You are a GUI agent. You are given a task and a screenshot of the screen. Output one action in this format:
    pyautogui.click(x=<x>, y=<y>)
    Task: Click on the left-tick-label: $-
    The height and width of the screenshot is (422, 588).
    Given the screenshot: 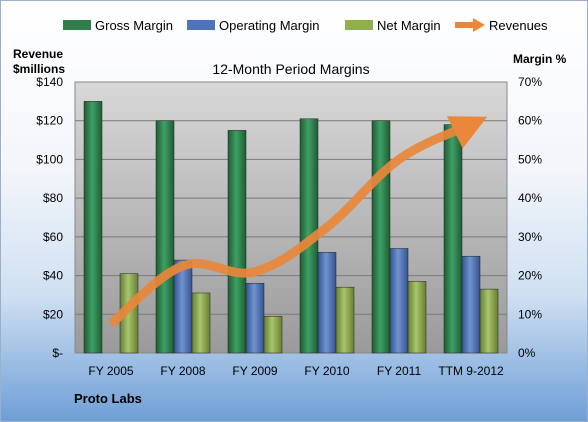 What is the action you would take?
    pyautogui.click(x=57, y=353)
    